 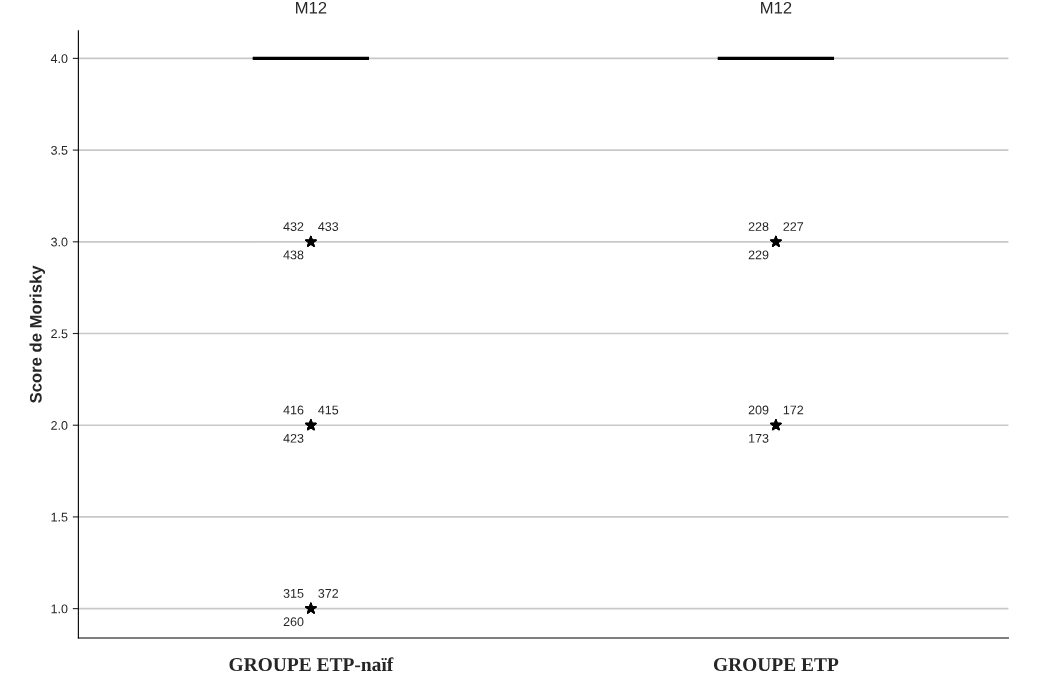 What do you see at coordinates (293, 438) in the screenshot?
I see `annotation: 423` at bounding box center [293, 438].